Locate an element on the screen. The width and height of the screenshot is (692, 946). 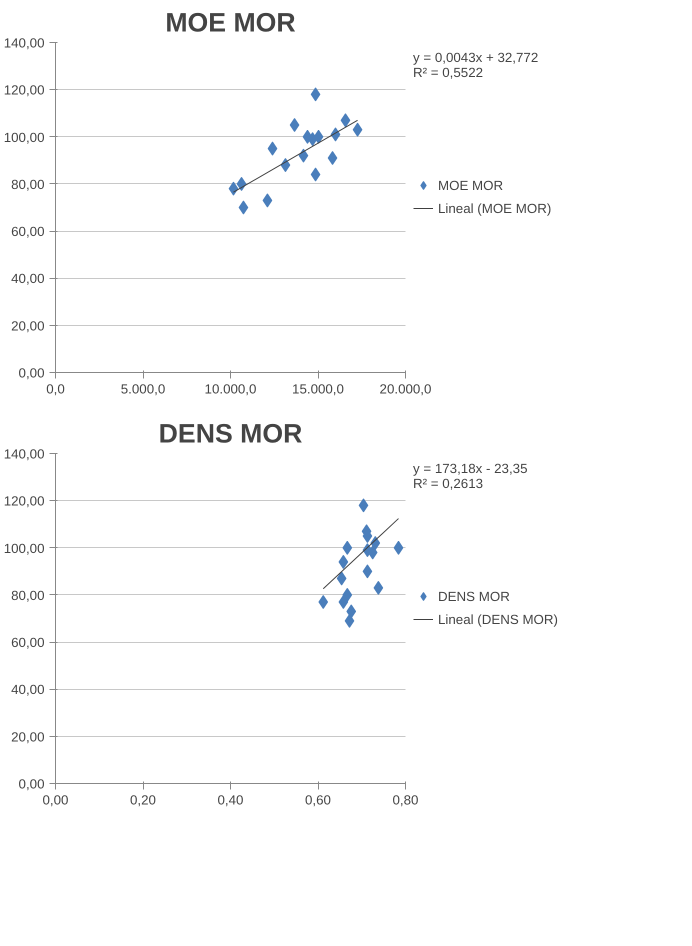
x-tick-label: 5.000,0 is located at coordinates (143, 389).